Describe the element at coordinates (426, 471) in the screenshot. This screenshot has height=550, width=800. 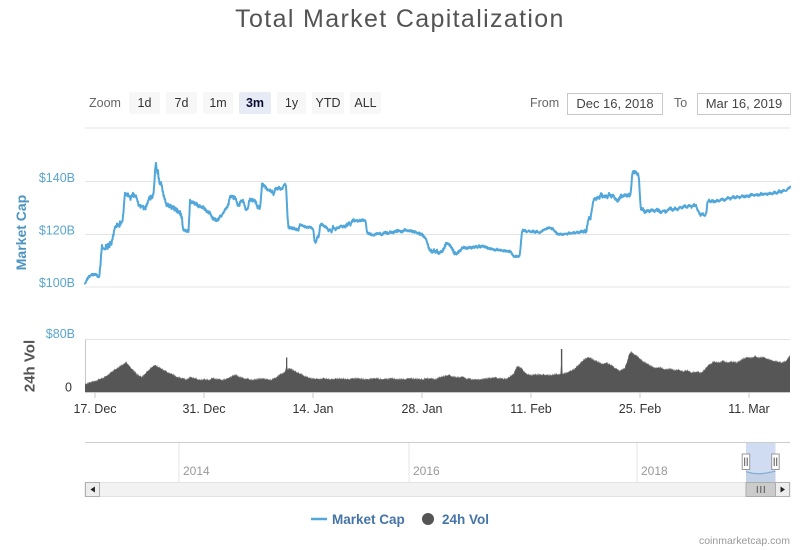
I see `svg-text: 2016` at that location.